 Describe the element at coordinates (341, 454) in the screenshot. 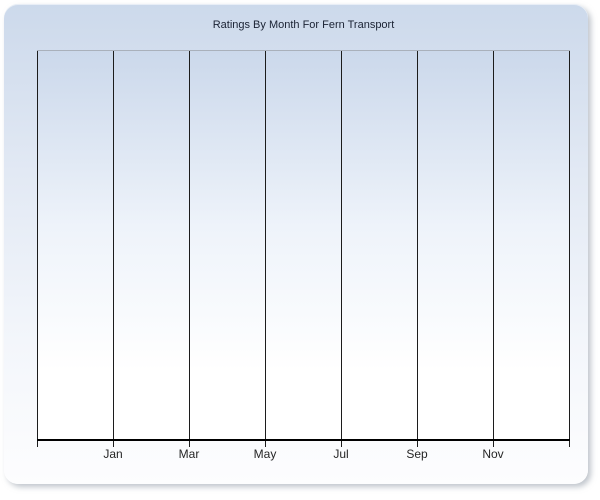

I see `x-tick-label: Jul` at that location.